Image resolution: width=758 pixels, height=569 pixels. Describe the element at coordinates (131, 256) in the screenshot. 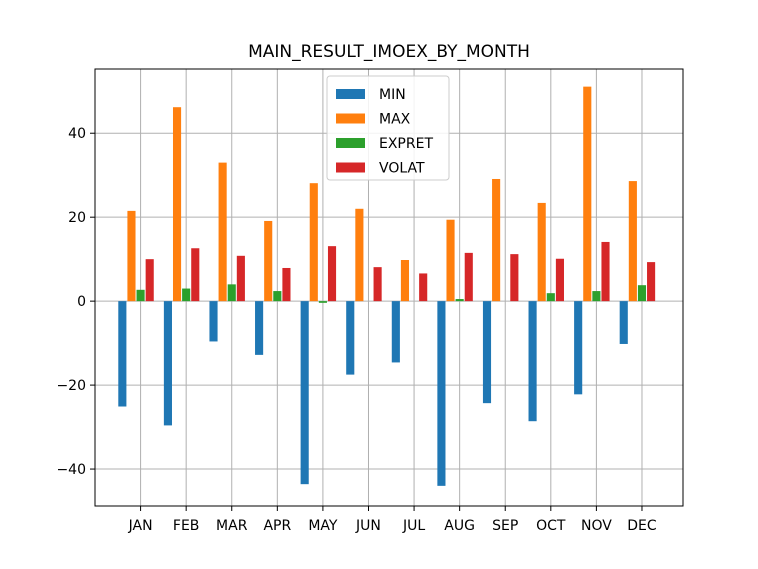

I see `bar-max-jan` at that location.